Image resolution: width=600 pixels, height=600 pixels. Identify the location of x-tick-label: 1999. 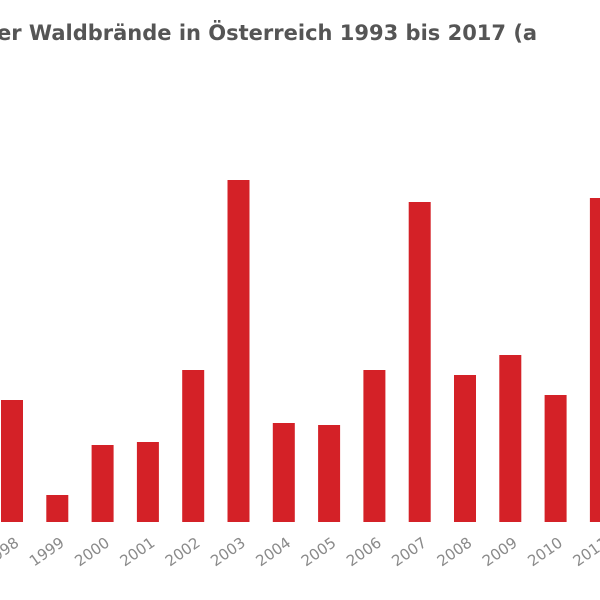
(47, 552).